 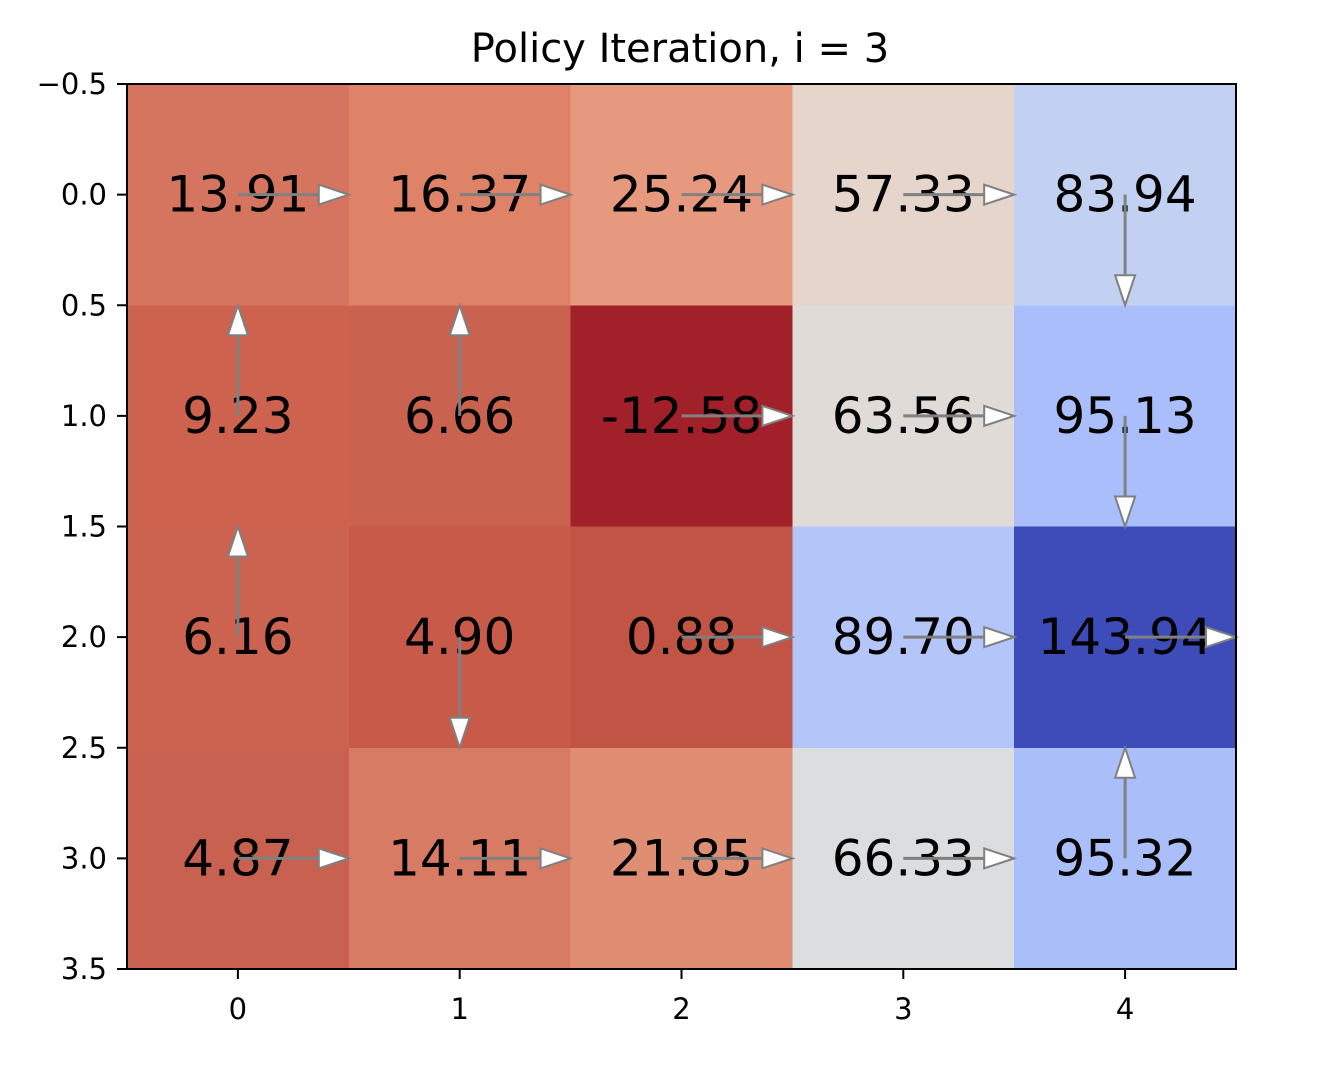 I want to click on policy-arrow-right-r2-c2, so click(x=738, y=637).